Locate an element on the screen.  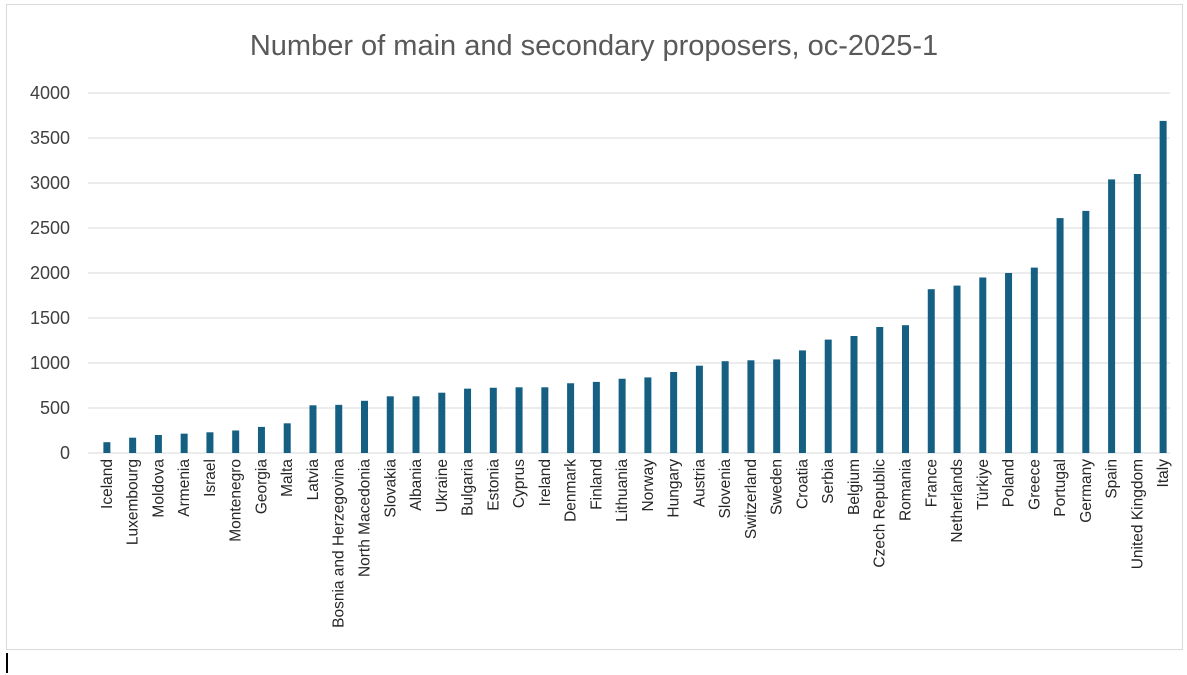
y-axis-ticks: 0 500 1000 1500 2000 2500 3000 3500 4000 is located at coordinates (50, 273).